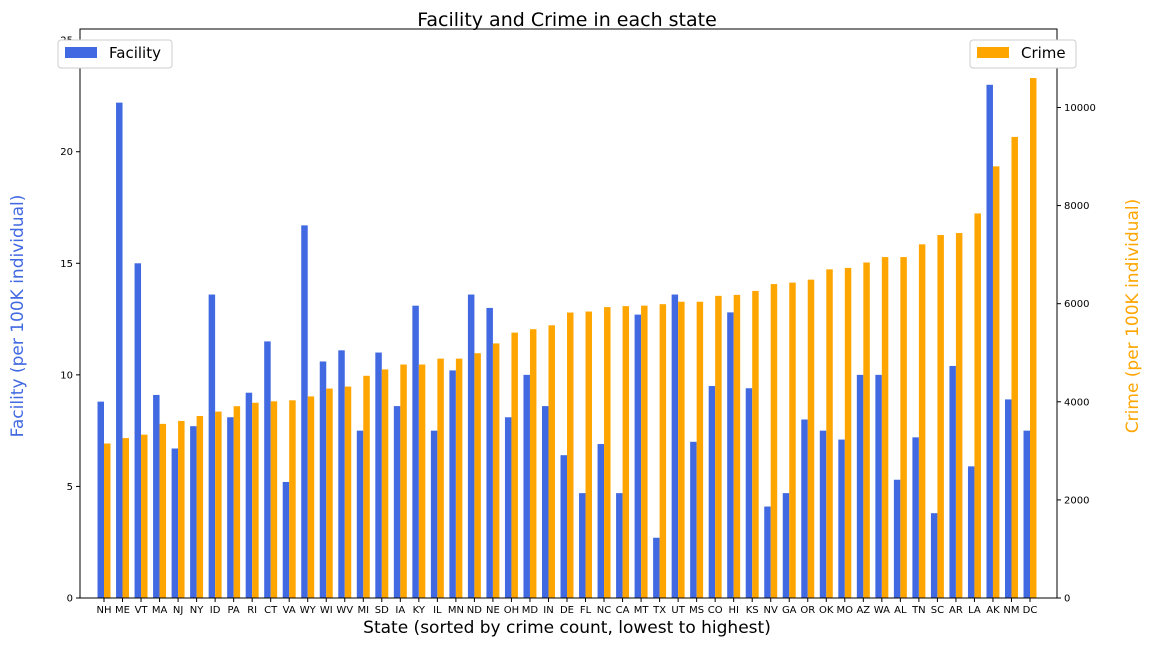 The image size is (1152, 648). What do you see at coordinates (823, 514) in the screenshot?
I see `facility-bar-ok` at bounding box center [823, 514].